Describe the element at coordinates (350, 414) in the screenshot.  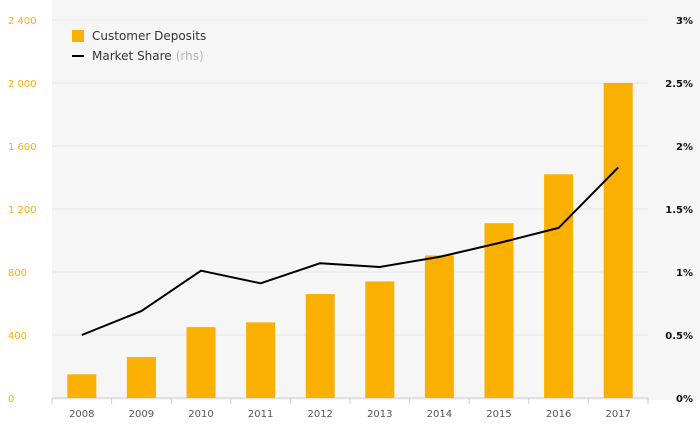
I see `x-axis: 2008 2009 2010 2011 2012 2013 2014 2015 2016 2017` at that location.